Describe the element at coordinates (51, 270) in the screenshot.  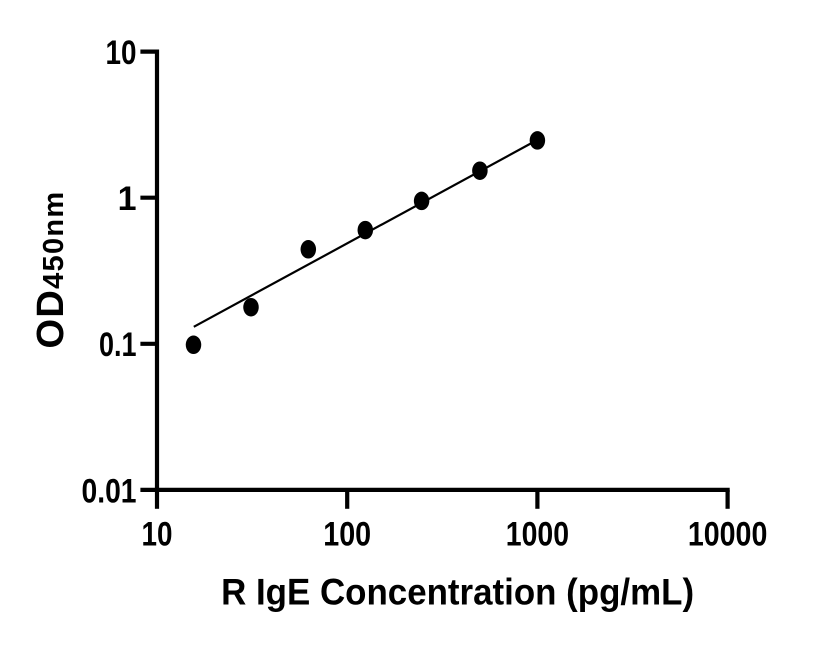
I see `svg-text: OD450nm` at that location.